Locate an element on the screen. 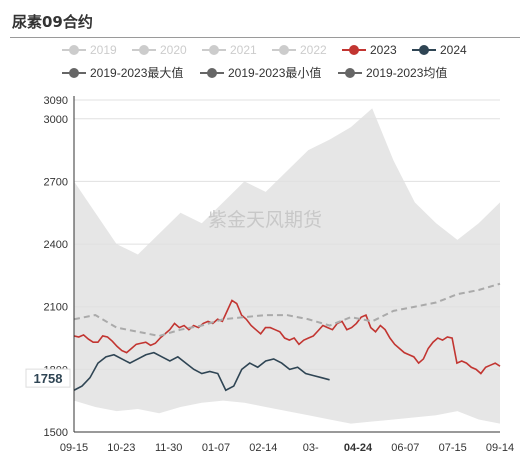 This screenshot has width=531, height=460. legend-label: 2021 is located at coordinates (243, 50).